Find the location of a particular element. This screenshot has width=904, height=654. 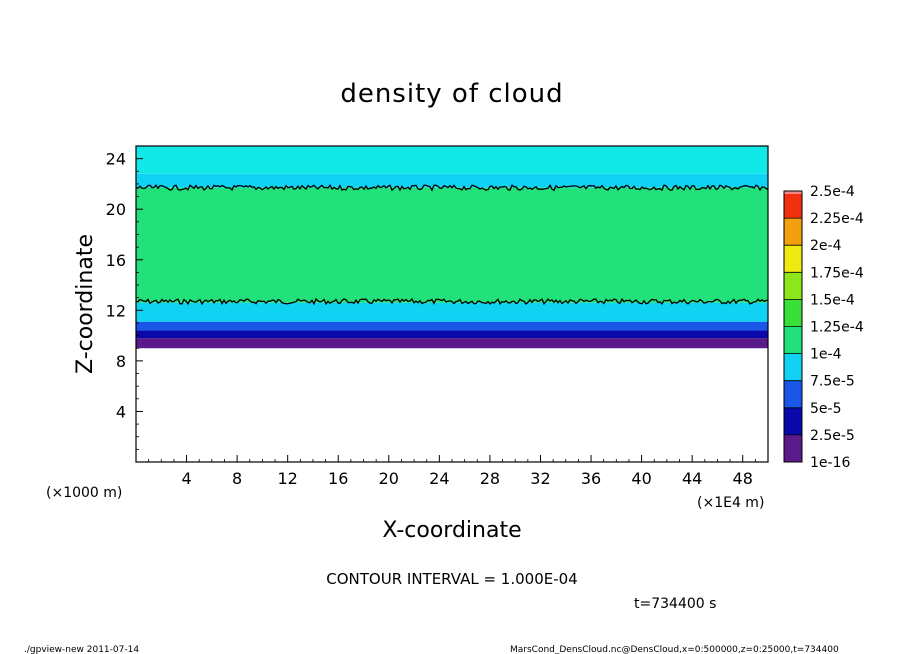

x-tick-label: 24 is located at coordinates (439, 478).